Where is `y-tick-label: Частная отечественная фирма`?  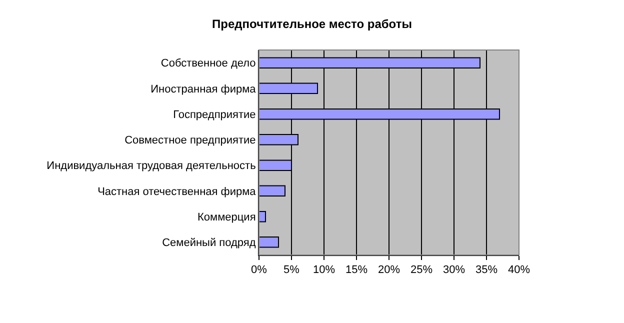 y-tick-label: Частная отечественная фирма is located at coordinates (177, 192).